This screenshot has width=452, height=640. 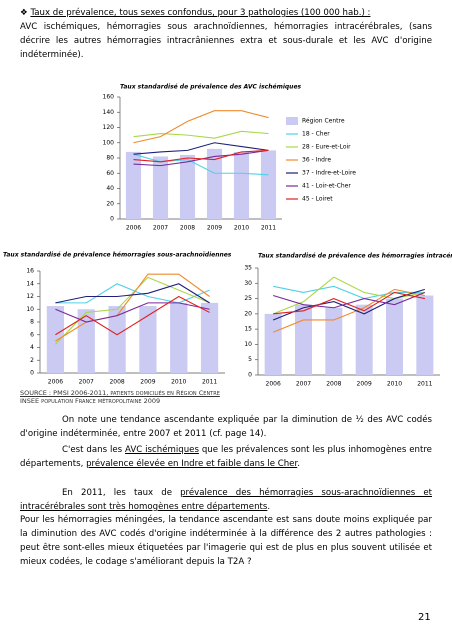 What do you see at coordinates (110, 173) in the screenshot?
I see `y-tick-label: 60` at bounding box center [110, 173].